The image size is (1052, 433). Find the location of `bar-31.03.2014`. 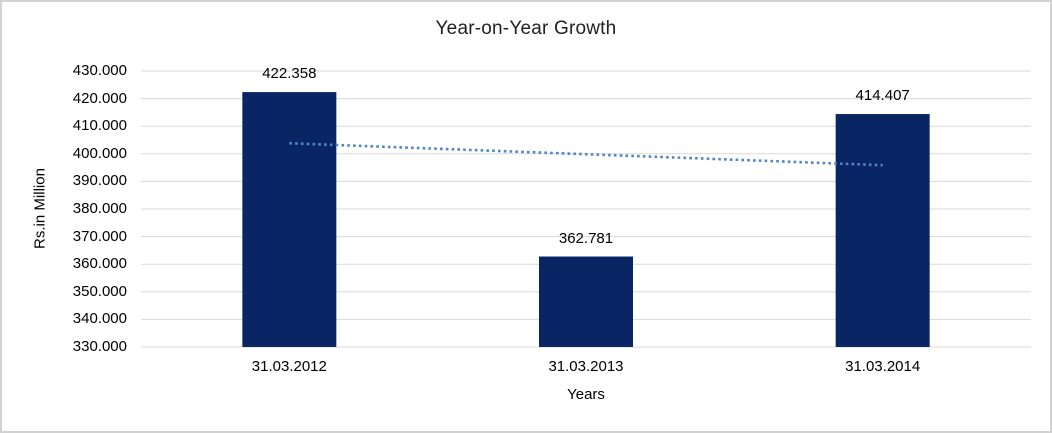

bar-31.03.2014 is located at coordinates (882, 230).